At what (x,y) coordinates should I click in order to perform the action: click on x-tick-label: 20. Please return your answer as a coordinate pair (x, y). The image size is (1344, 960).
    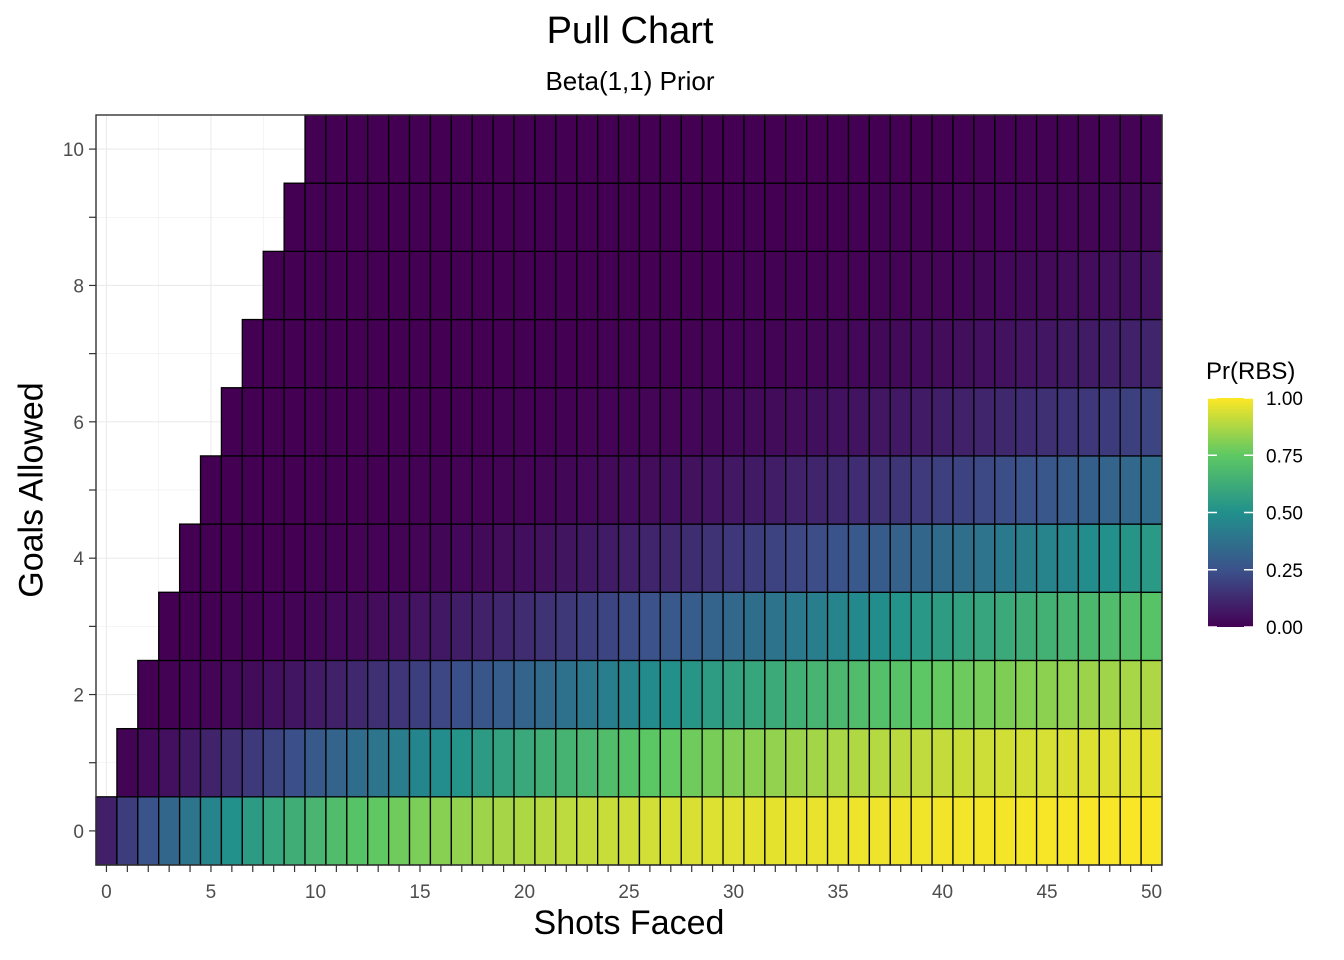
    Looking at the image, I should click on (524, 892).